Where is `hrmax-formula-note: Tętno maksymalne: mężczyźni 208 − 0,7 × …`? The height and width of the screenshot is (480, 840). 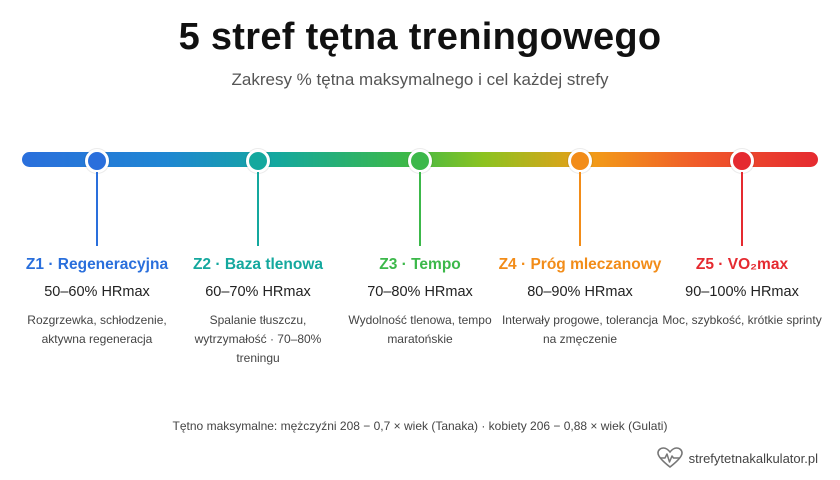
hrmax-formula-note: Tętno maksymalne: mężczyźni 208 − 0,7 × … is located at coordinates (420, 426).